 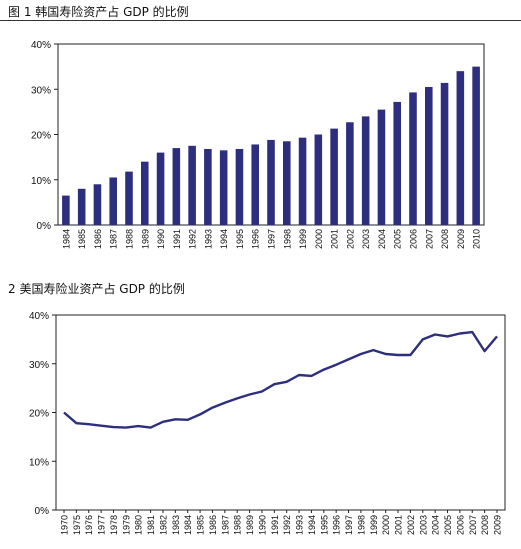 I want to click on x-tick-label: 1977, so click(x=102, y=525).